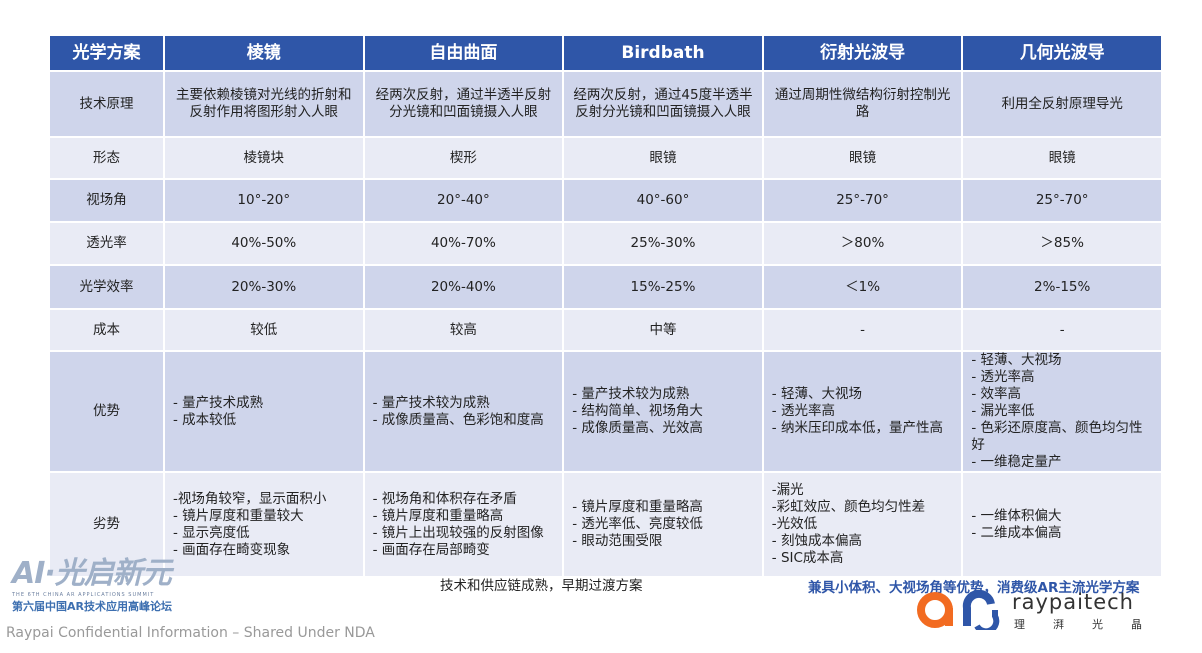 This screenshot has height=653, width=1202. I want to click on header-cell: 几何光波导, so click(1062, 53).